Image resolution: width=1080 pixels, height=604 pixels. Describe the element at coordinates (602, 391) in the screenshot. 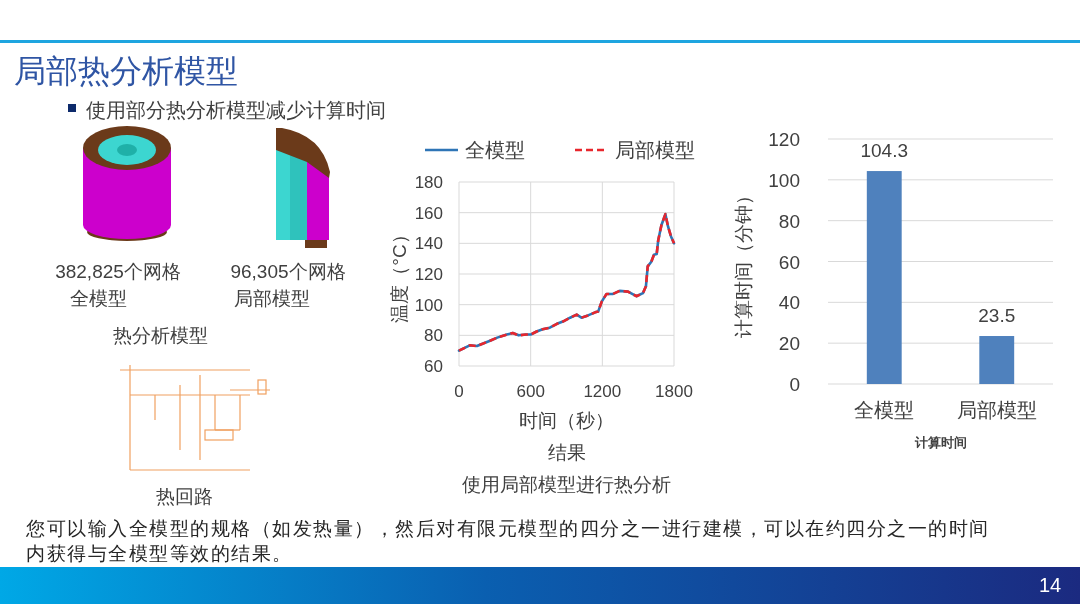

I see `x-tick-label: 1200` at that location.